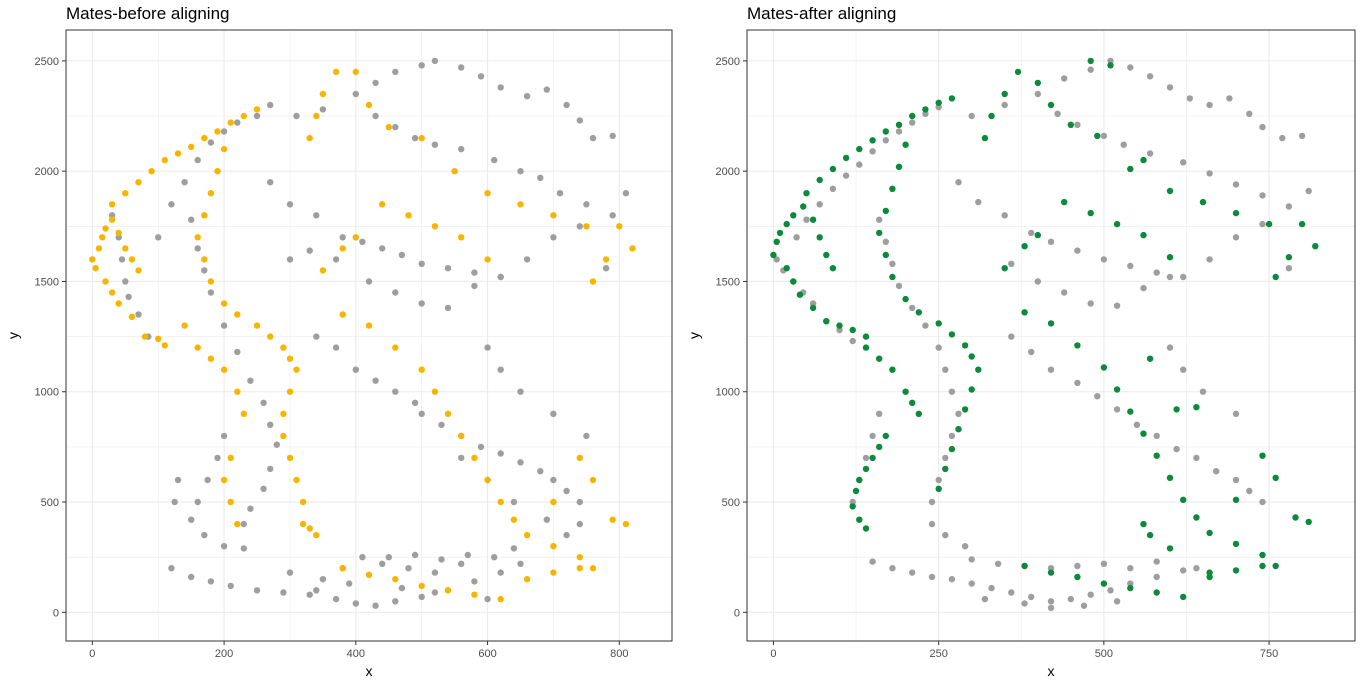 This screenshot has width=1363, height=683. I want to click on x-axis-title: x, so click(1051, 671).